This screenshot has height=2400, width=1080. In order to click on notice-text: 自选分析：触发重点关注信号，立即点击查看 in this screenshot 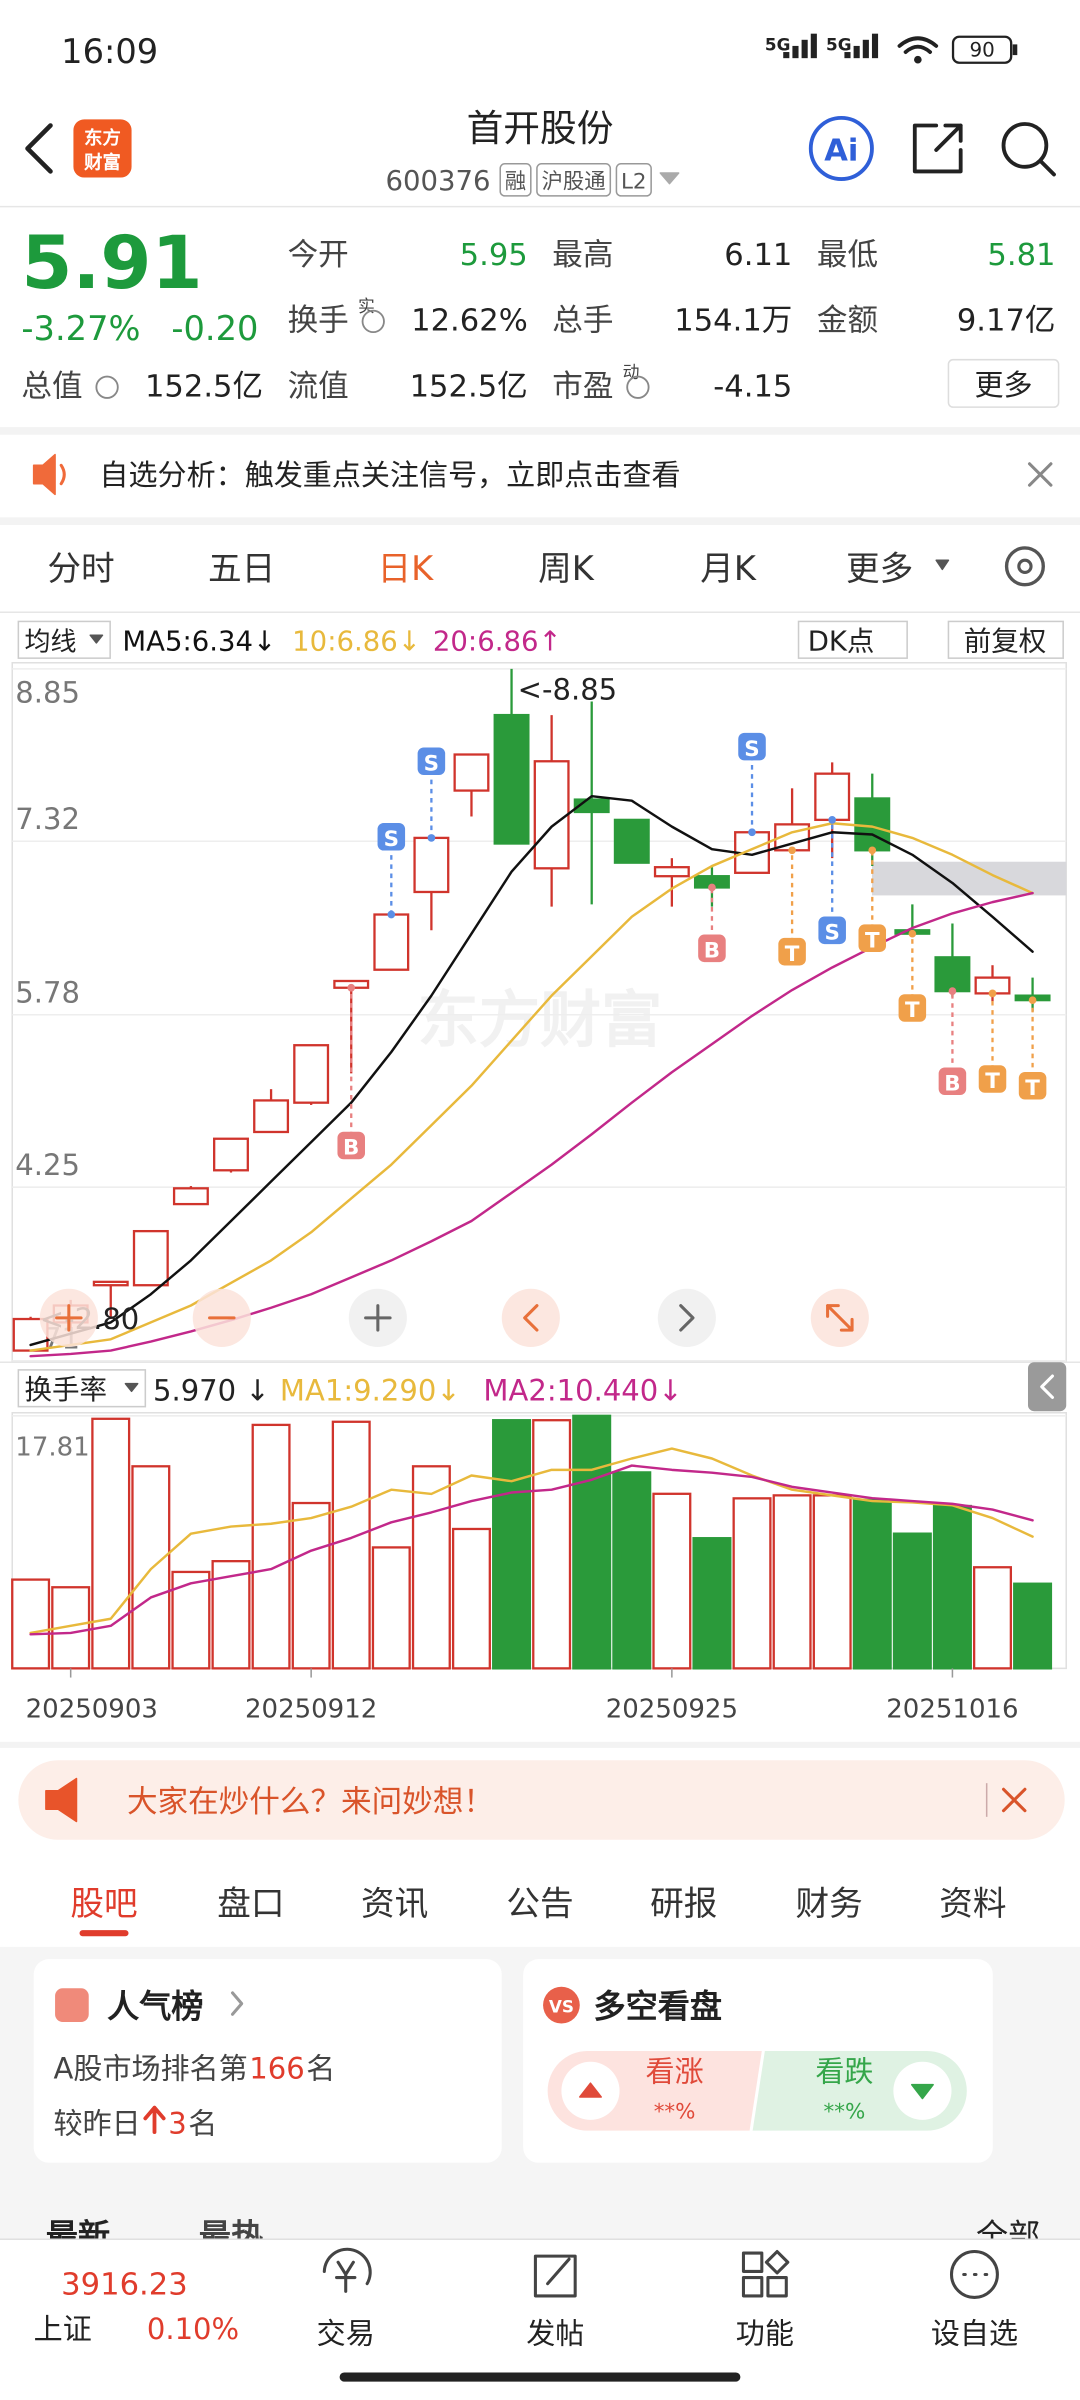, I will do `click(389, 475)`.